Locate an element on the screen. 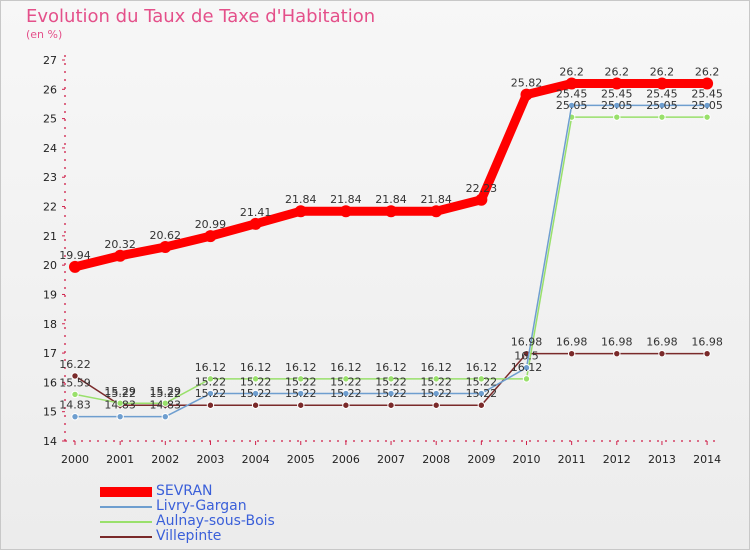 Image resolution: width=750 pixels, height=550 pixels. x-tick-label: 2007 is located at coordinates (391, 459).